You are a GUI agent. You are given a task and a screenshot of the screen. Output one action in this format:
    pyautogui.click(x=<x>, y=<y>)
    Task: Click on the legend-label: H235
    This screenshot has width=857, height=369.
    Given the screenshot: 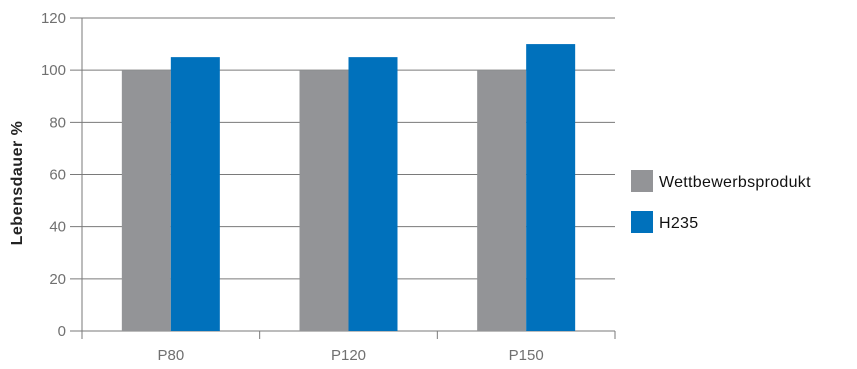 What is the action you would take?
    pyautogui.click(x=678, y=223)
    